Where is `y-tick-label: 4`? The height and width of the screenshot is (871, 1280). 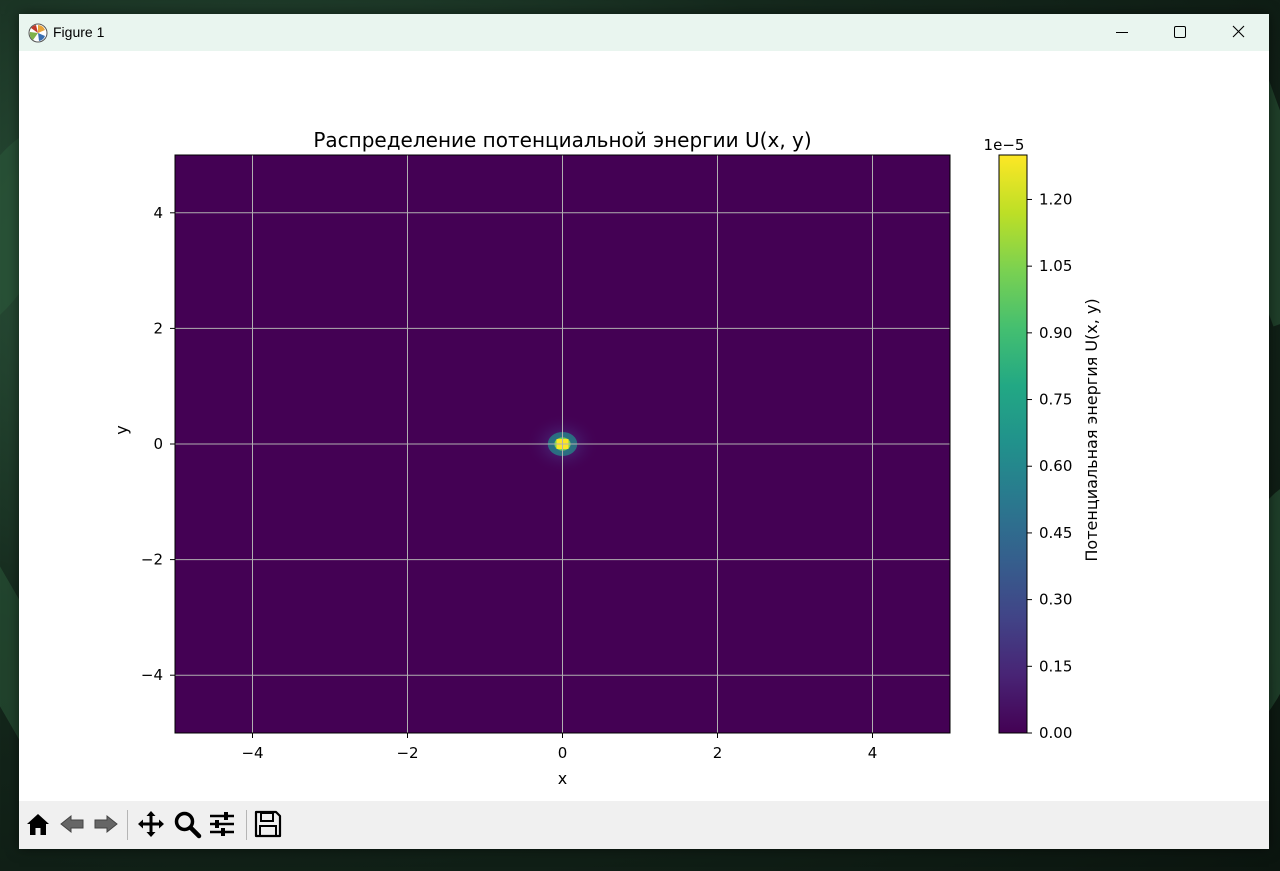 y-tick-label: 4 is located at coordinates (158, 213).